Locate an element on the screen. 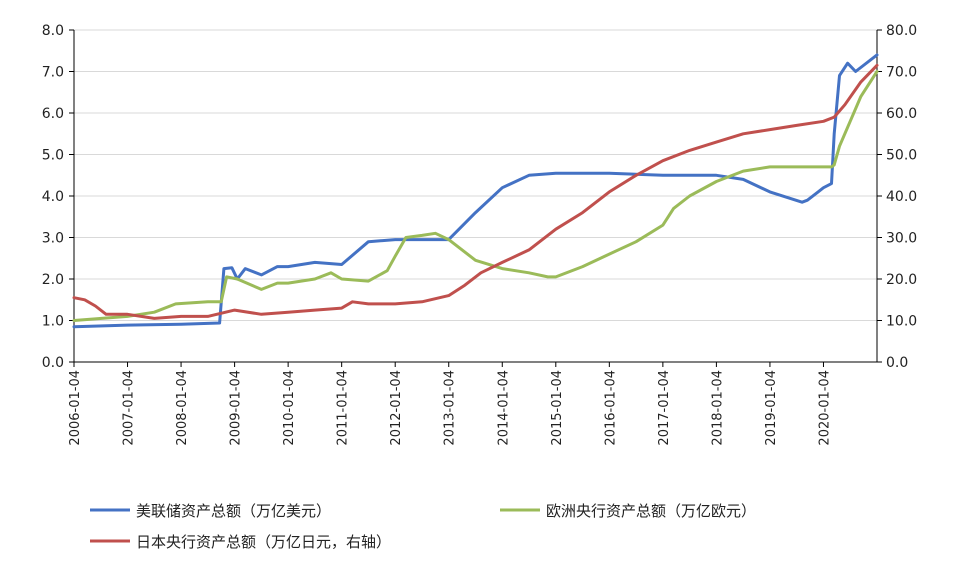 The width and height of the screenshot is (960, 573). right-axis-ticks: 0.0 10.0 20.0 30.0 40.0 50.0 60.0 70.0 80.0 is located at coordinates (897, 197).